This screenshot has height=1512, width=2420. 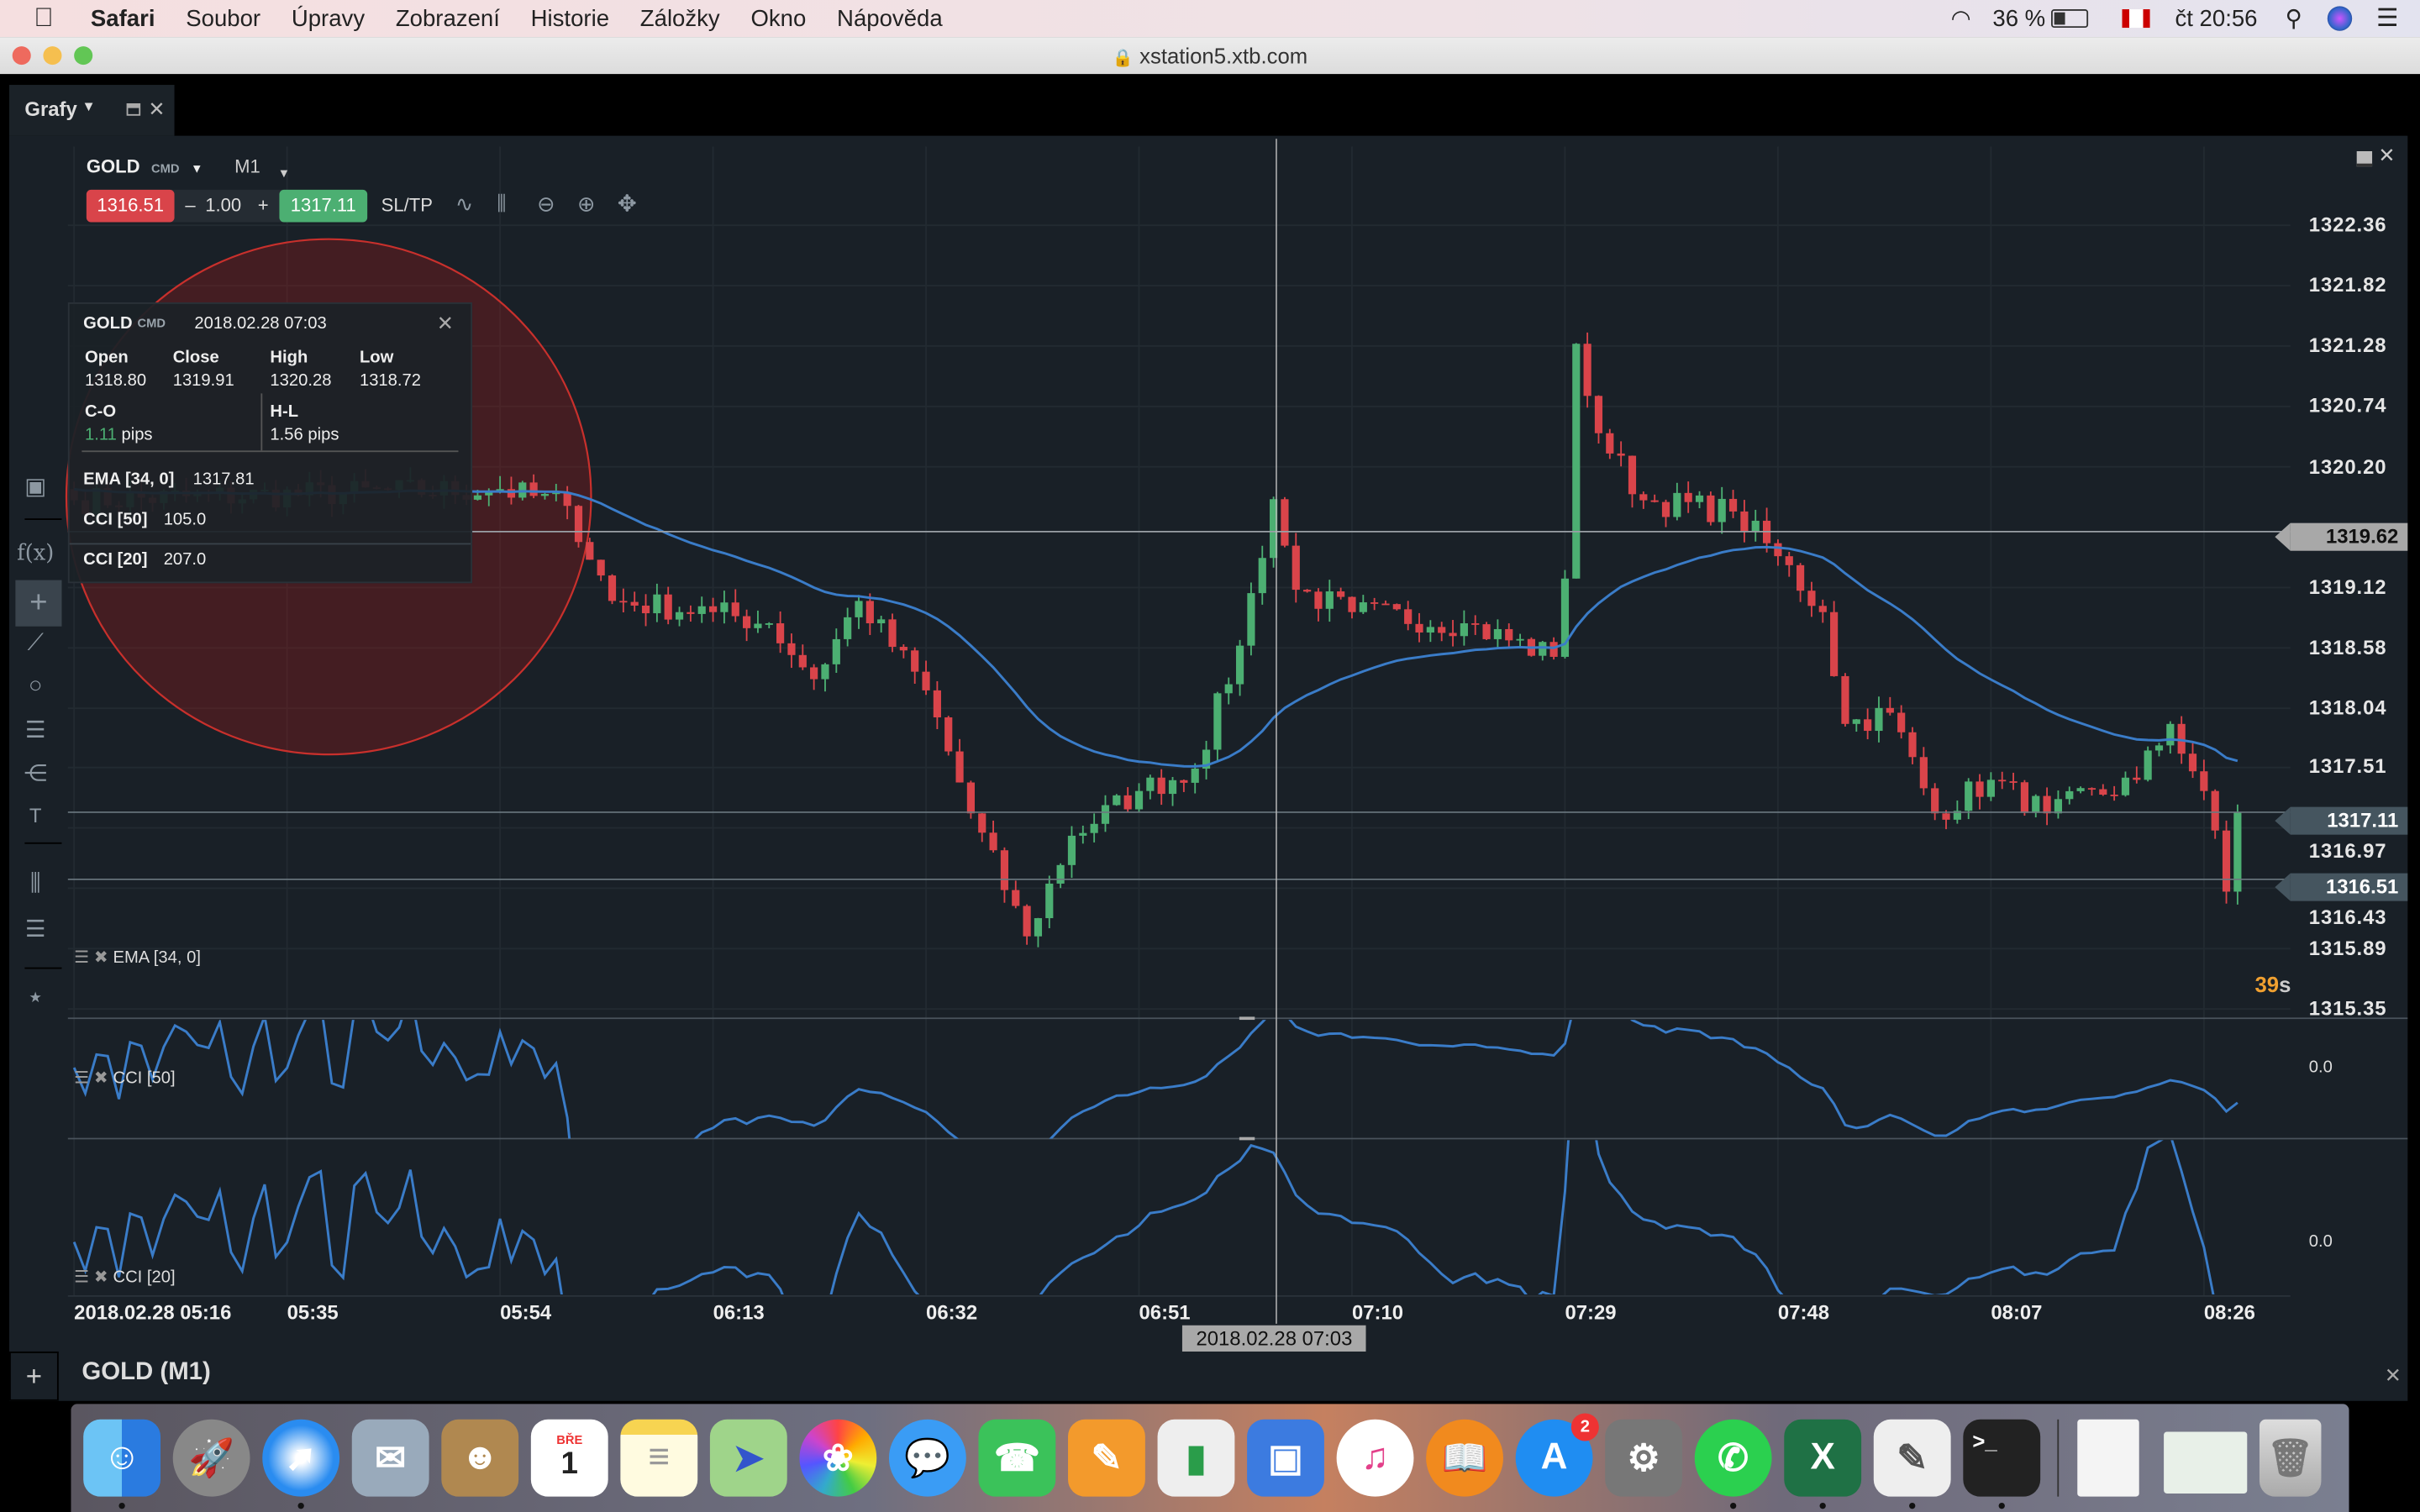 What do you see at coordinates (1961, 19) in the screenshot?
I see `wifi-icon: ◠` at bounding box center [1961, 19].